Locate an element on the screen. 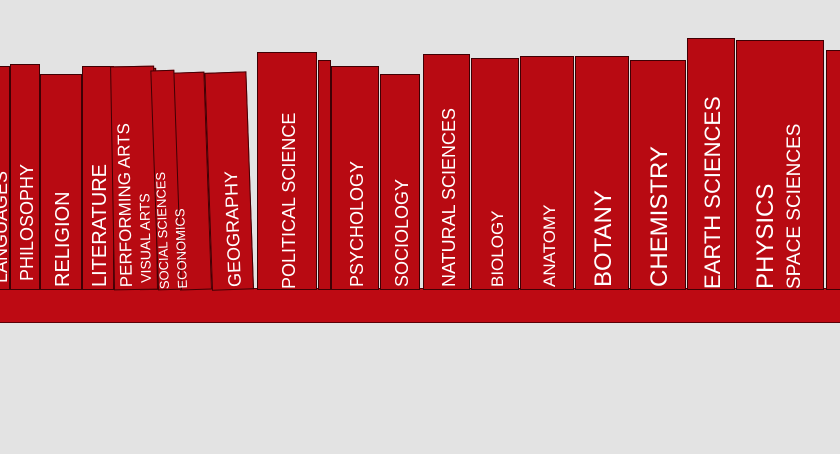 Image resolution: width=840 pixels, height=454 pixels. book-sociology: SOCIOLOGY is located at coordinates (400, 182).